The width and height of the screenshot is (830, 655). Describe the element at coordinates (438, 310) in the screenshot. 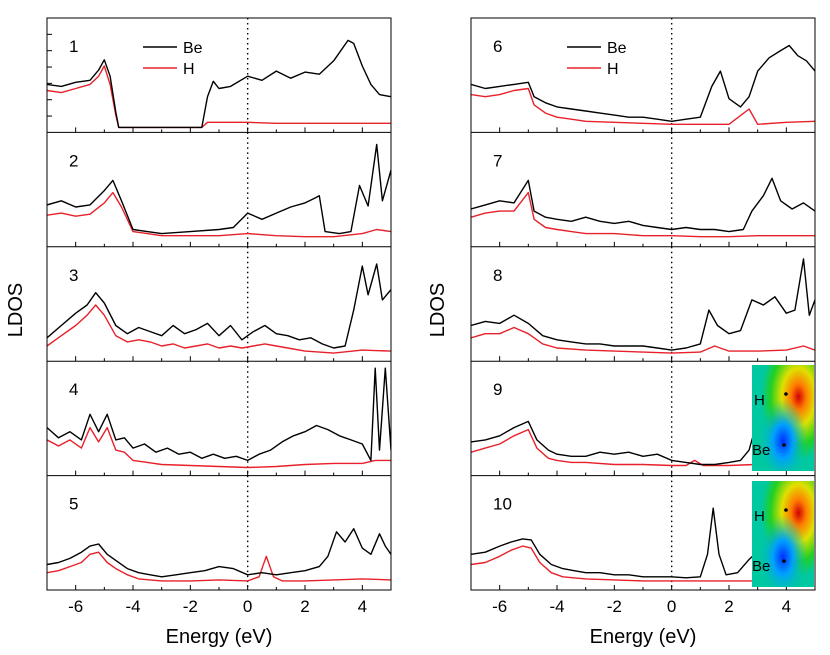

I see `right-y-axis-label: LDOS` at that location.